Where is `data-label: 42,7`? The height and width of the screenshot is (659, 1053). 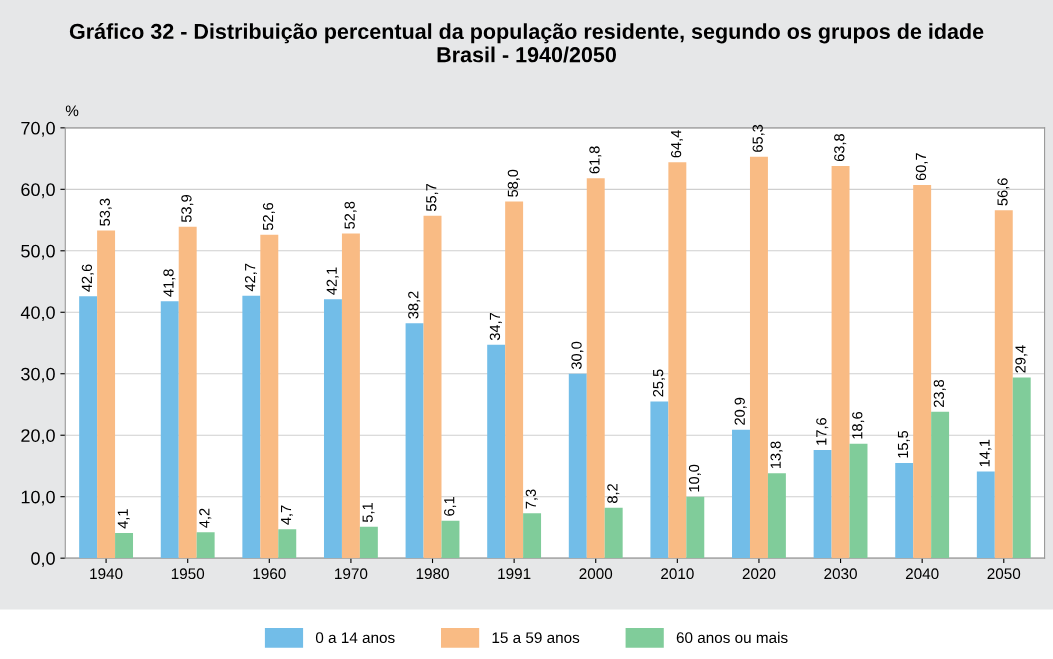
data-label: 42,7 is located at coordinates (250, 277).